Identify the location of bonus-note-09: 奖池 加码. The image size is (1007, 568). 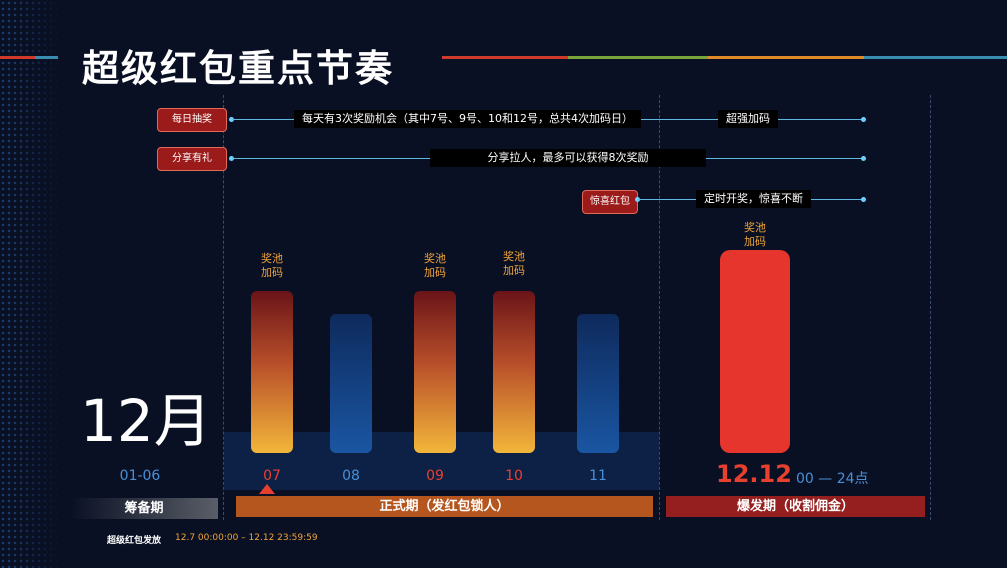
(435, 265).